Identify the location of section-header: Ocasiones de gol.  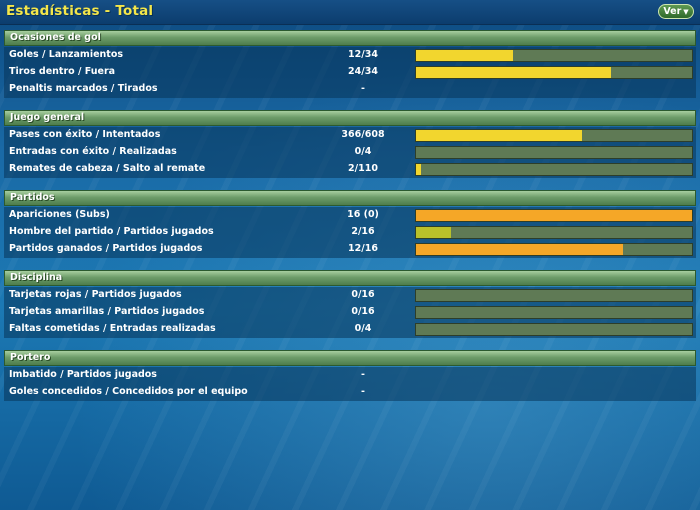
(350, 38).